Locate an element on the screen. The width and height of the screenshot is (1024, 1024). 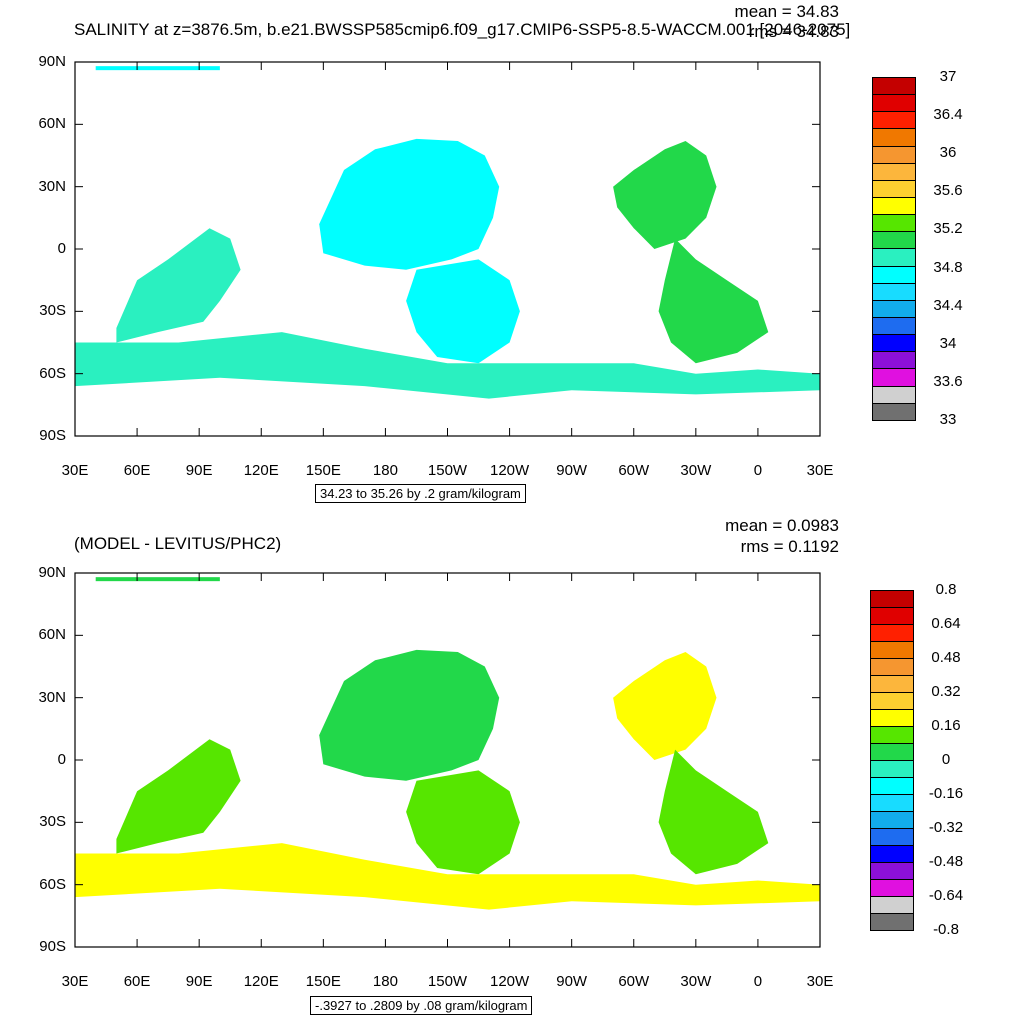
y-tick-label: 0 is located at coordinates (61, 759).